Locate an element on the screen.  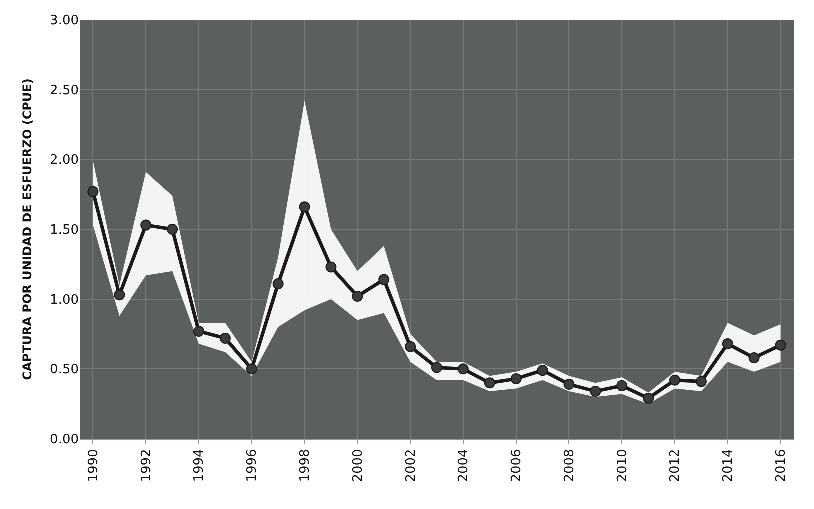
x-tick-label: 2016 is located at coordinates (782, 465).